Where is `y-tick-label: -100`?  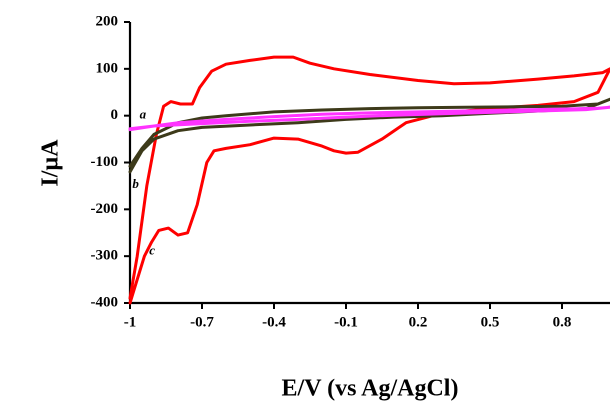 y-tick-label: -100 is located at coordinates (105, 162).